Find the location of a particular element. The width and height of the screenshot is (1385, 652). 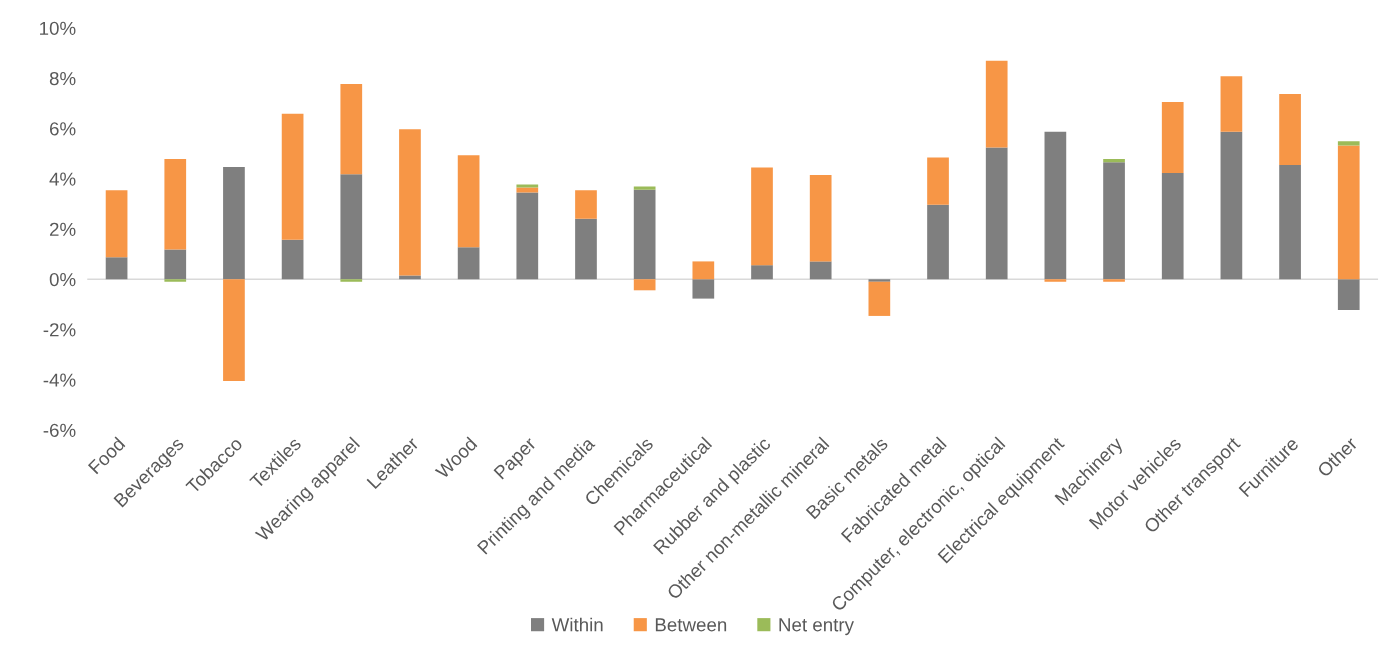

y-tick-label: 4% is located at coordinates (62, 179).